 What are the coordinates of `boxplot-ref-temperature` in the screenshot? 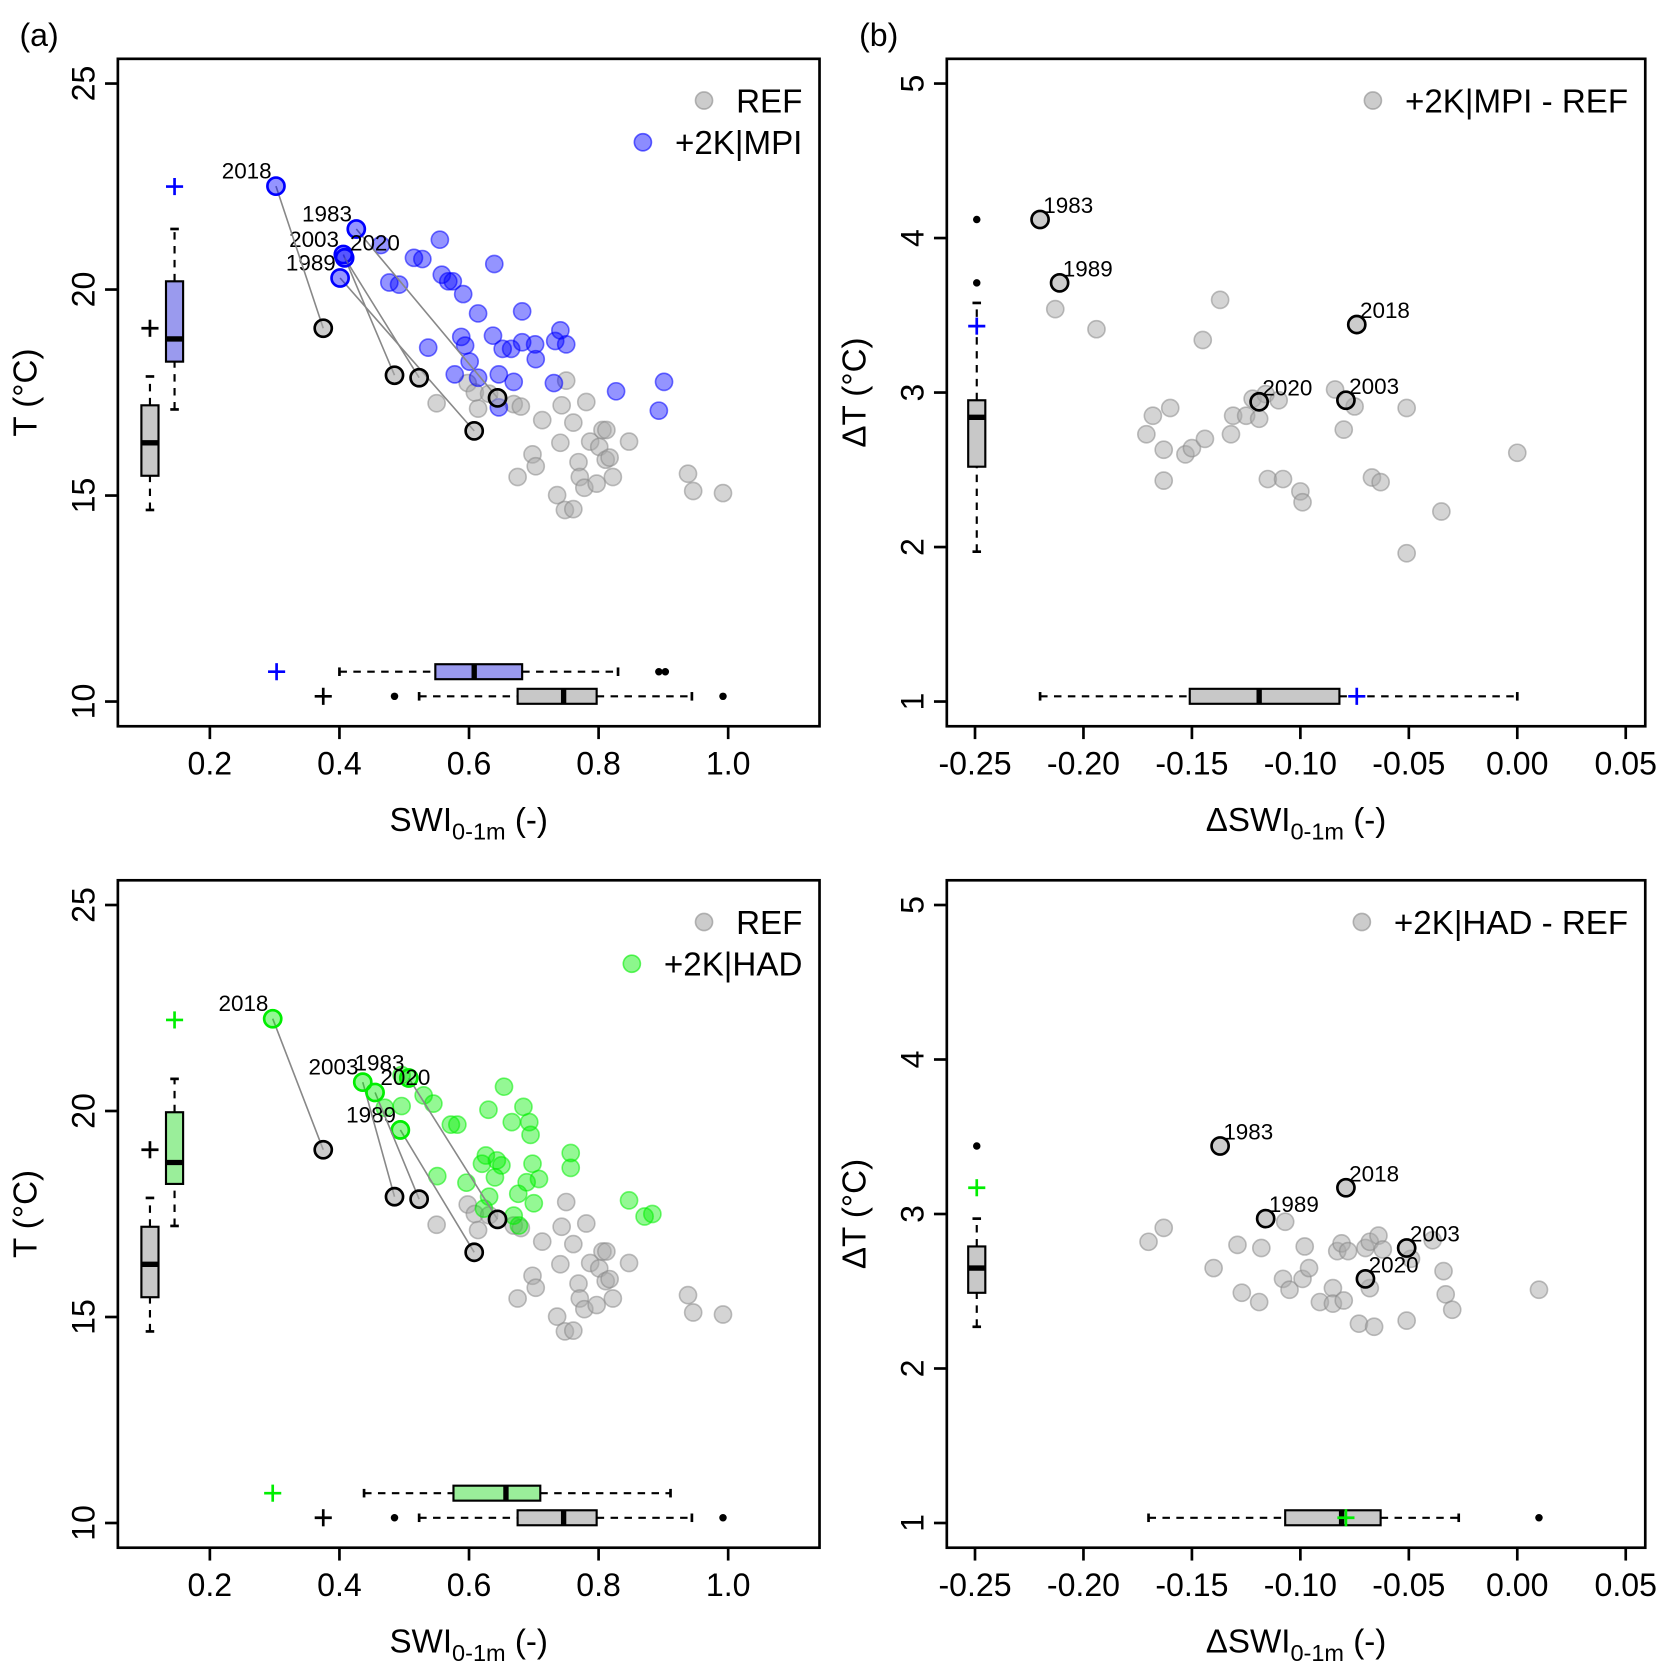 It's located at (150, 1264).